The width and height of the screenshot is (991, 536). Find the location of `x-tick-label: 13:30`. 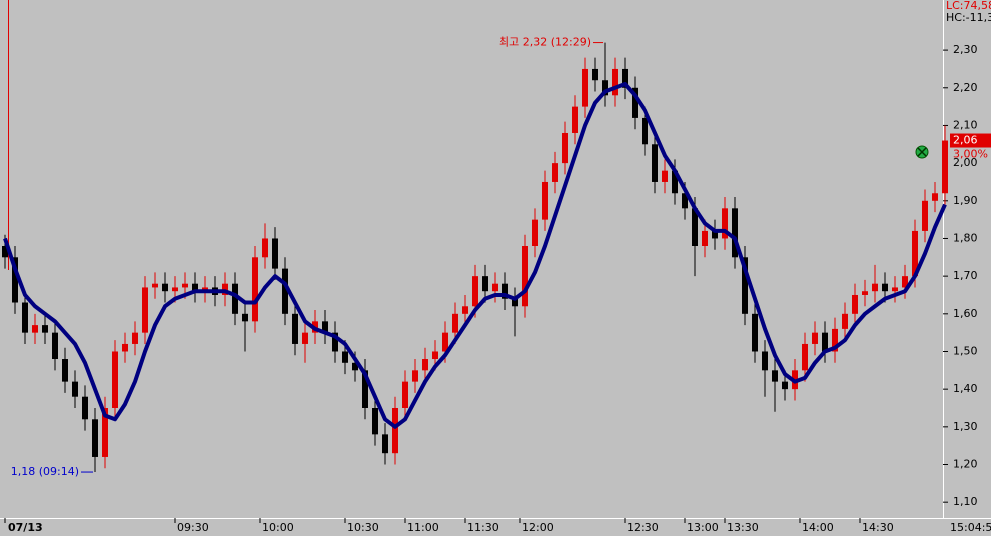

x-tick-label: 13:30 is located at coordinates (743, 527).